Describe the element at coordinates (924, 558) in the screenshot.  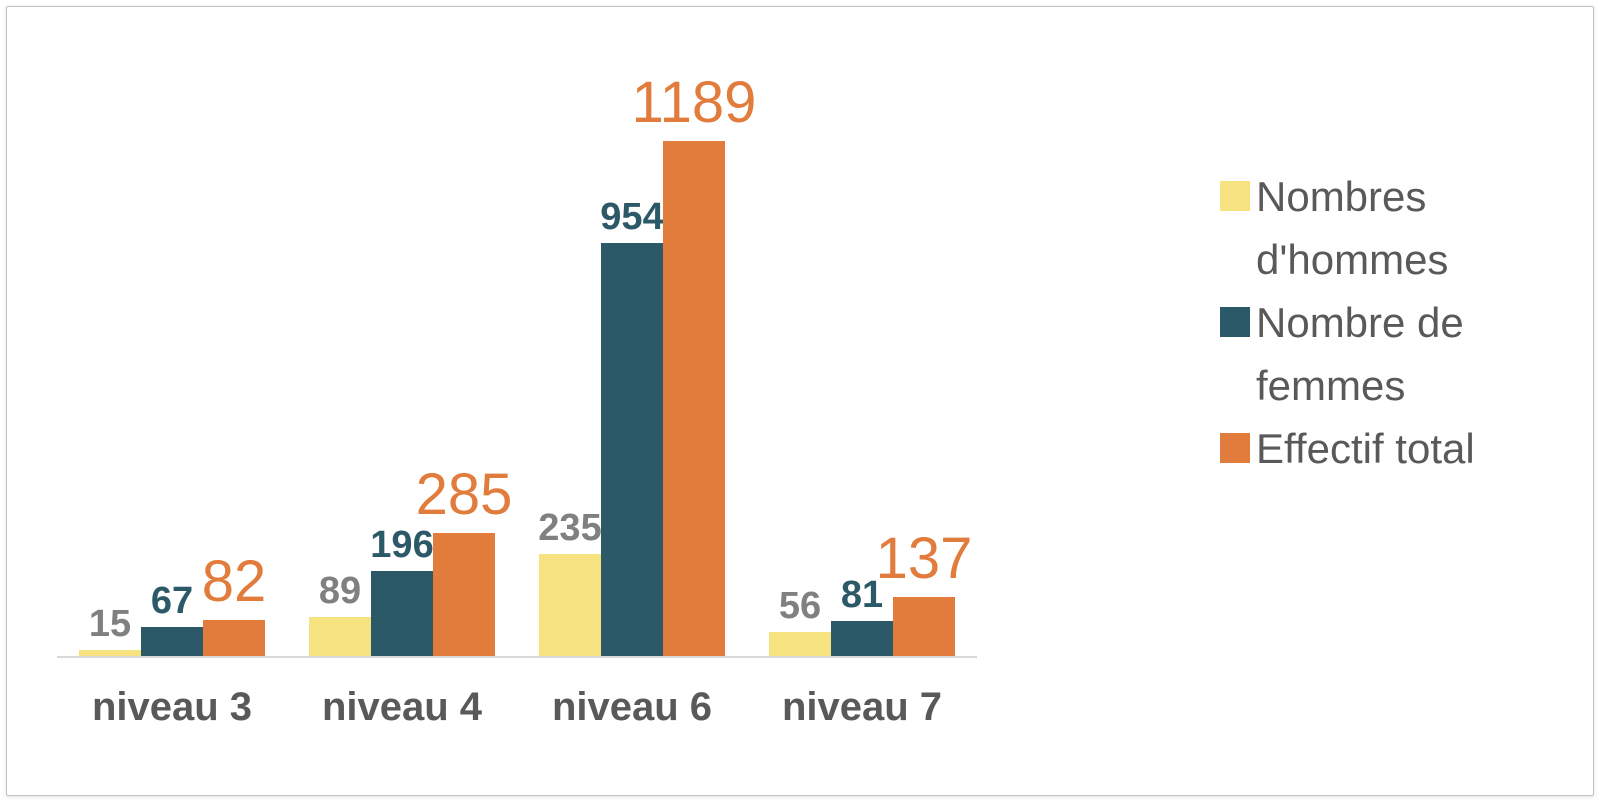
I see `bar-value-label: 137` at that location.